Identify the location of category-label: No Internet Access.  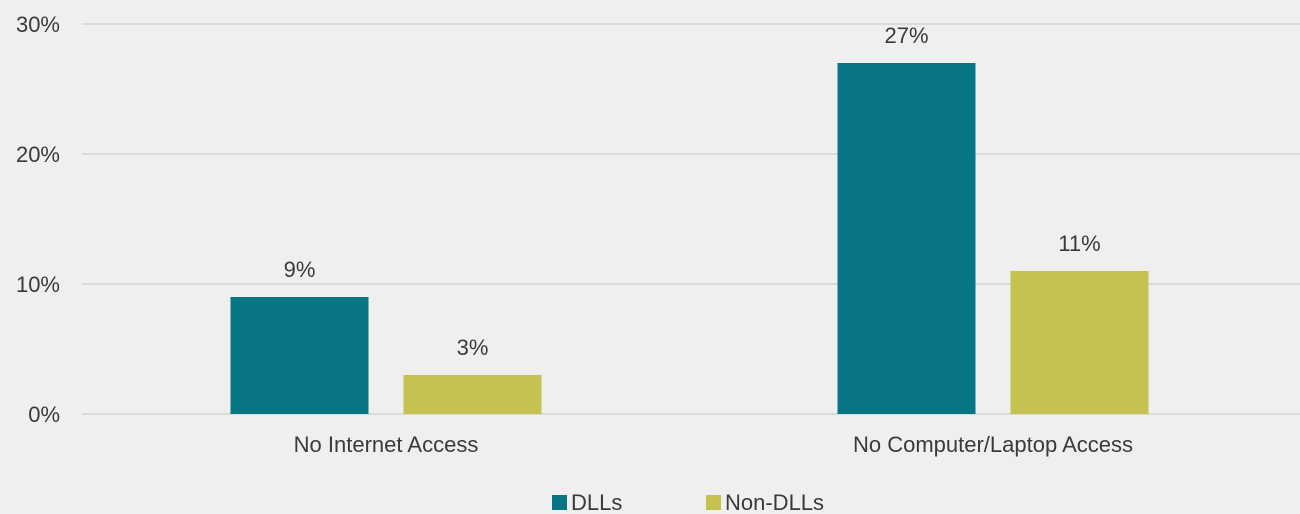
(386, 444).